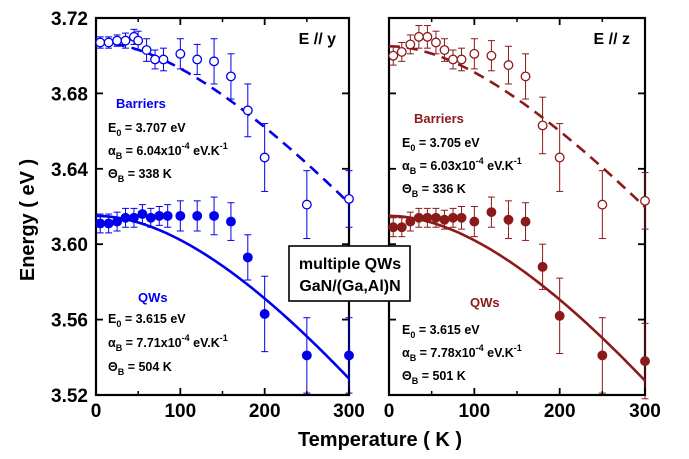  Describe the element at coordinates (69, 19) in the screenshot. I see `y-tick-label: 3.72` at that location.